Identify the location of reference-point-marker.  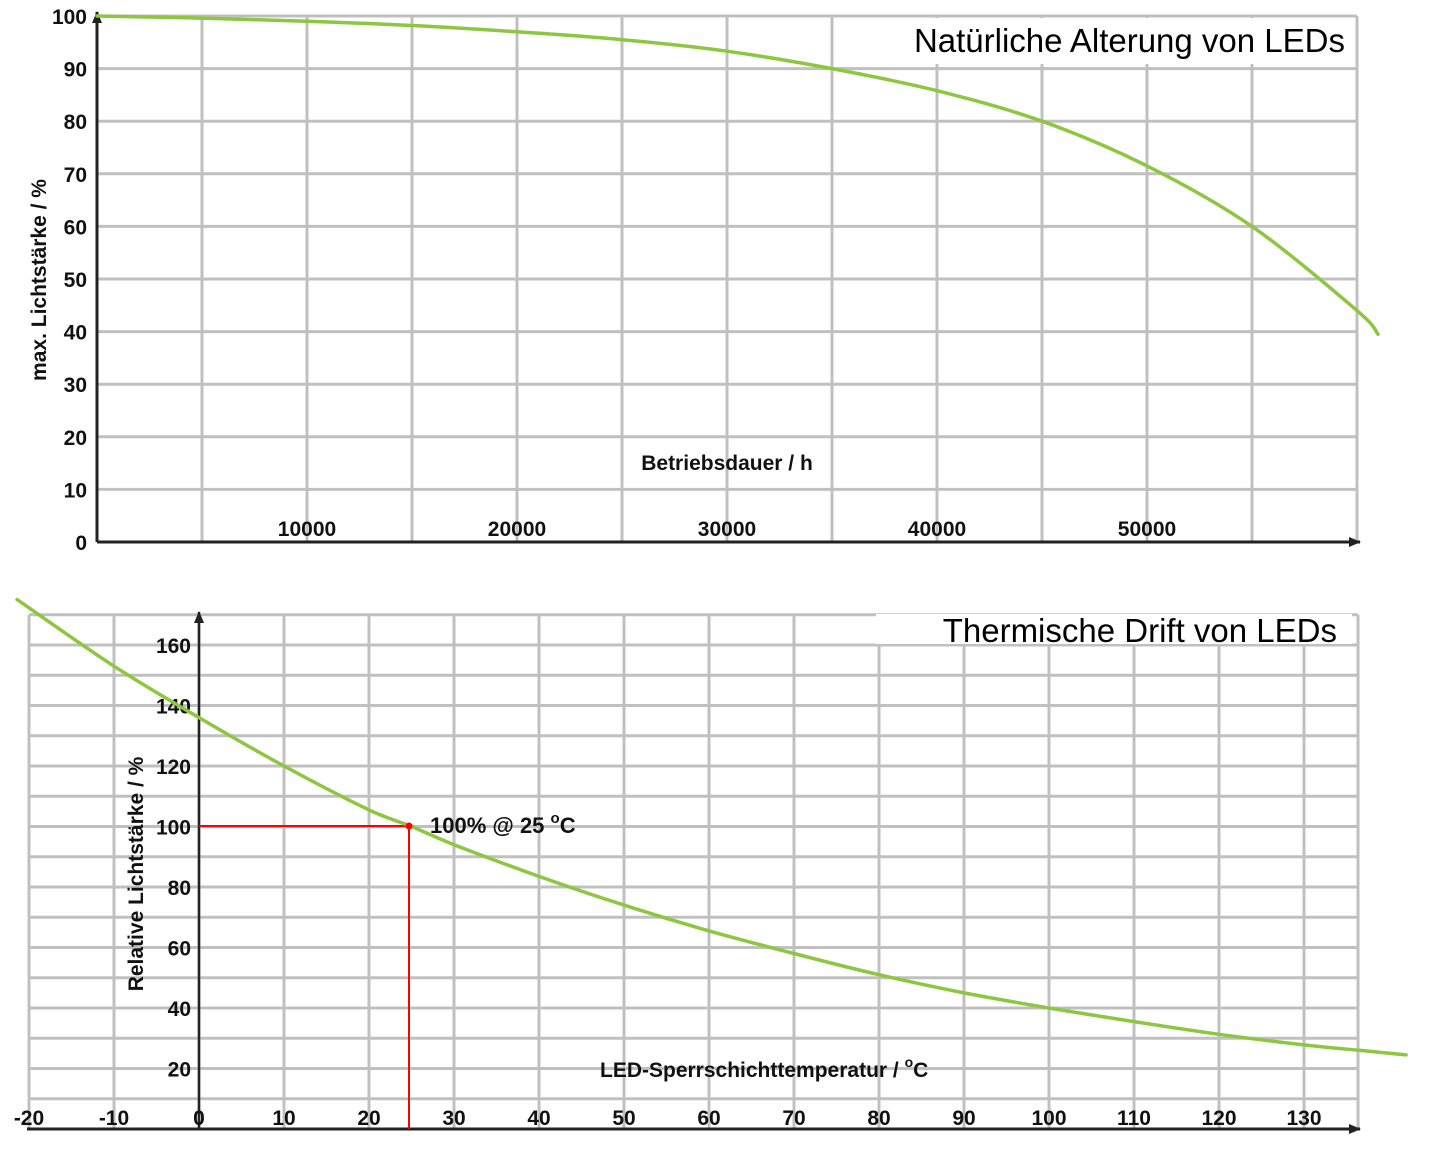
(409, 826).